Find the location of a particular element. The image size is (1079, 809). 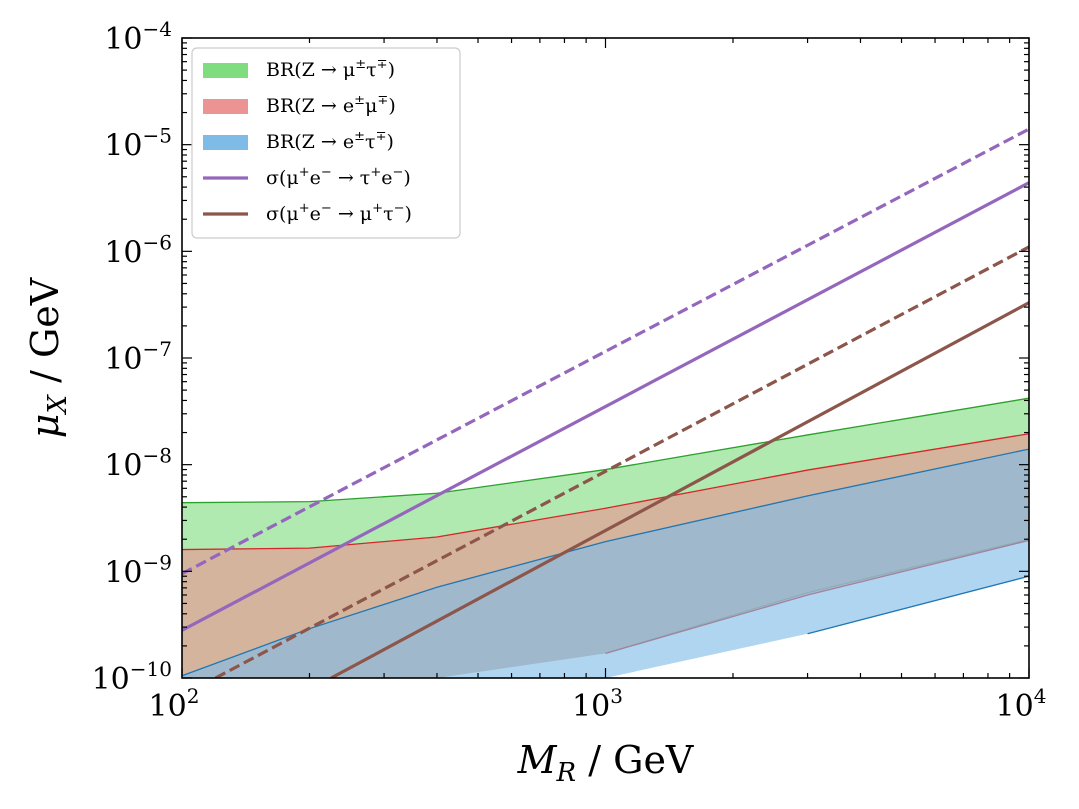

legend-label-4: σ(μ+e− → μ+τ−) is located at coordinates (339, 213).